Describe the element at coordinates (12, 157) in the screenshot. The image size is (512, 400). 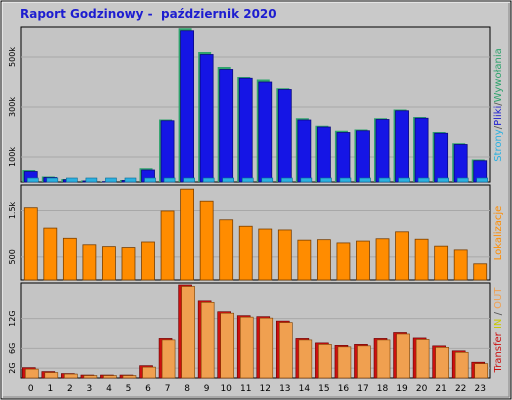
I see `y-tick-label: 100k` at that location.